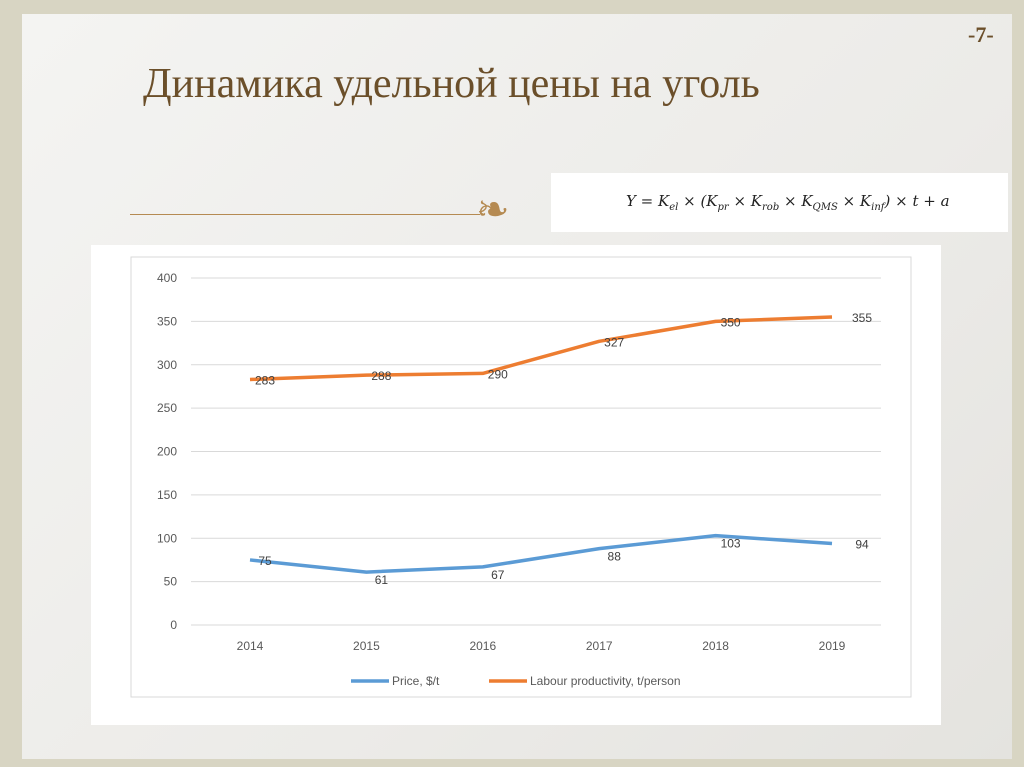 The width and height of the screenshot is (1024, 767). I want to click on y-tick-label: 0, so click(173, 625).